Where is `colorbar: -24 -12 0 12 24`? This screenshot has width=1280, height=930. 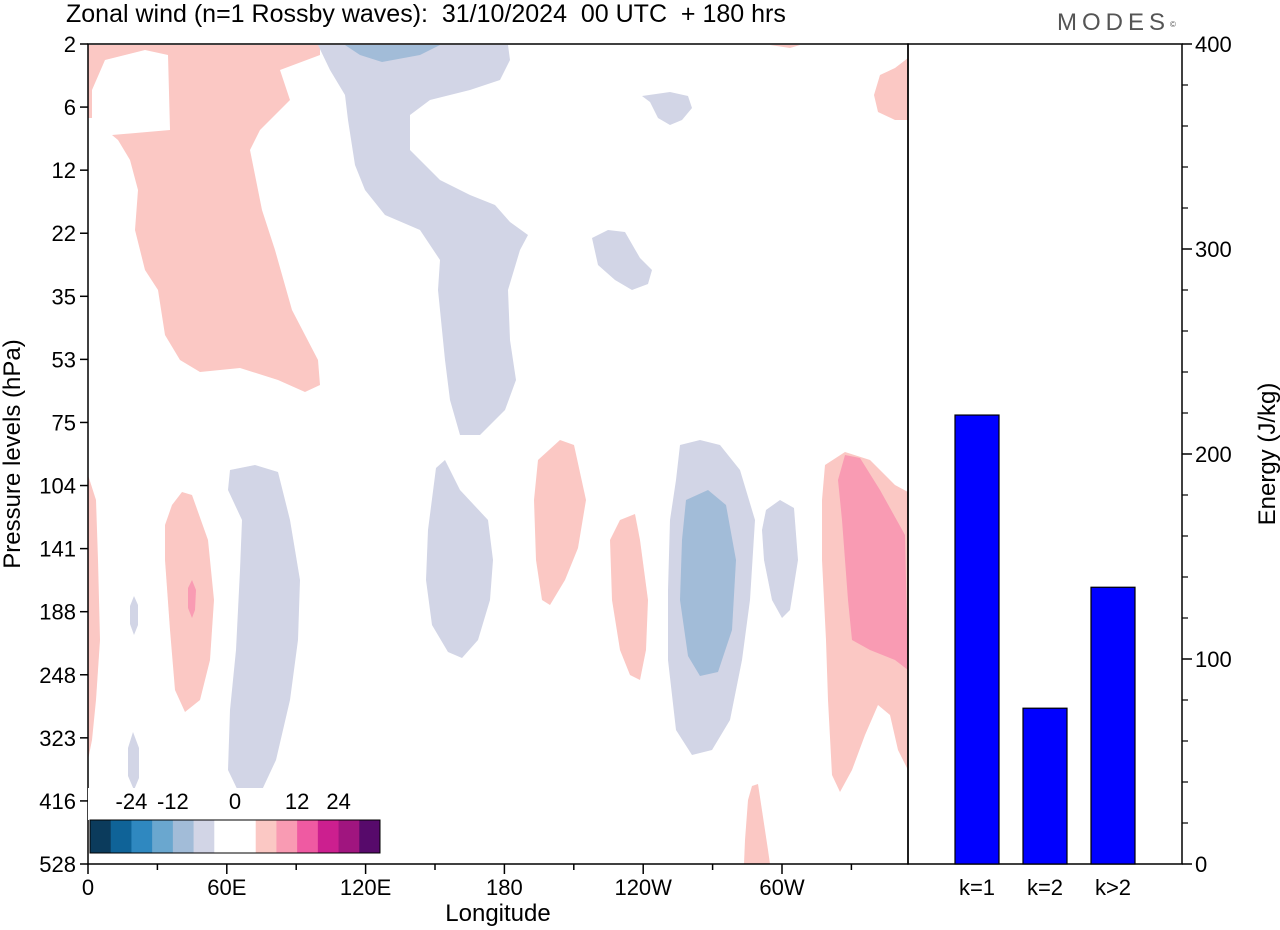 colorbar: -24 -12 0 12 24 is located at coordinates (235, 821).